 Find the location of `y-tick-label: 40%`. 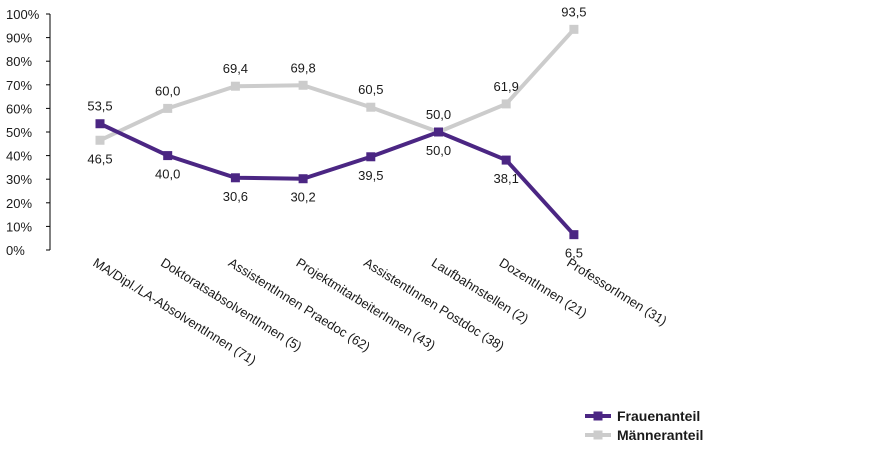

y-tick-label: 40% is located at coordinates (19, 156).